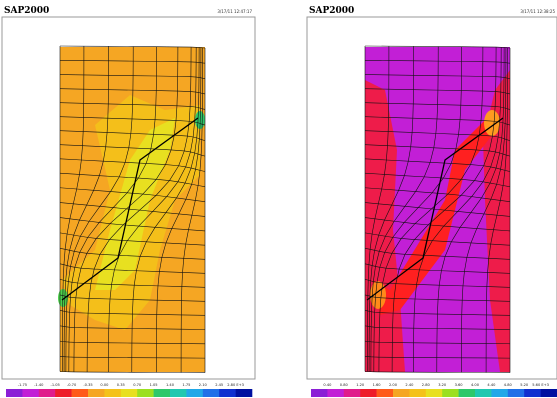  What do you see at coordinates (87, 385) in the screenshot?
I see `legend-label: -0.35` at bounding box center [87, 385].